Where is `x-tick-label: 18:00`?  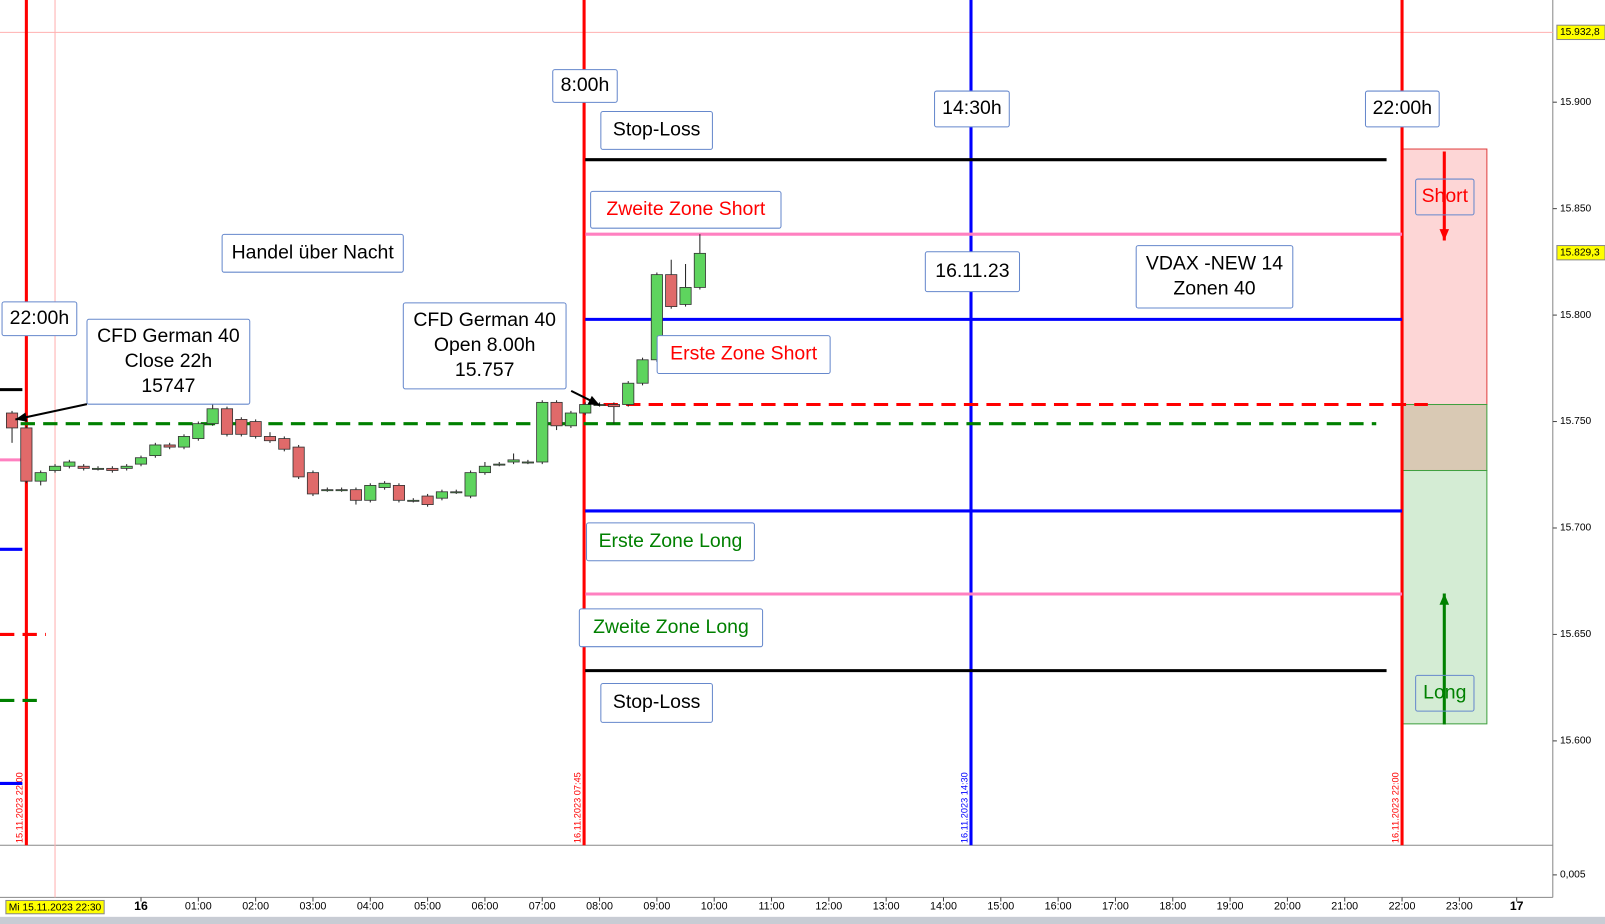 x-tick-label: 18:00 is located at coordinates (1172, 906).